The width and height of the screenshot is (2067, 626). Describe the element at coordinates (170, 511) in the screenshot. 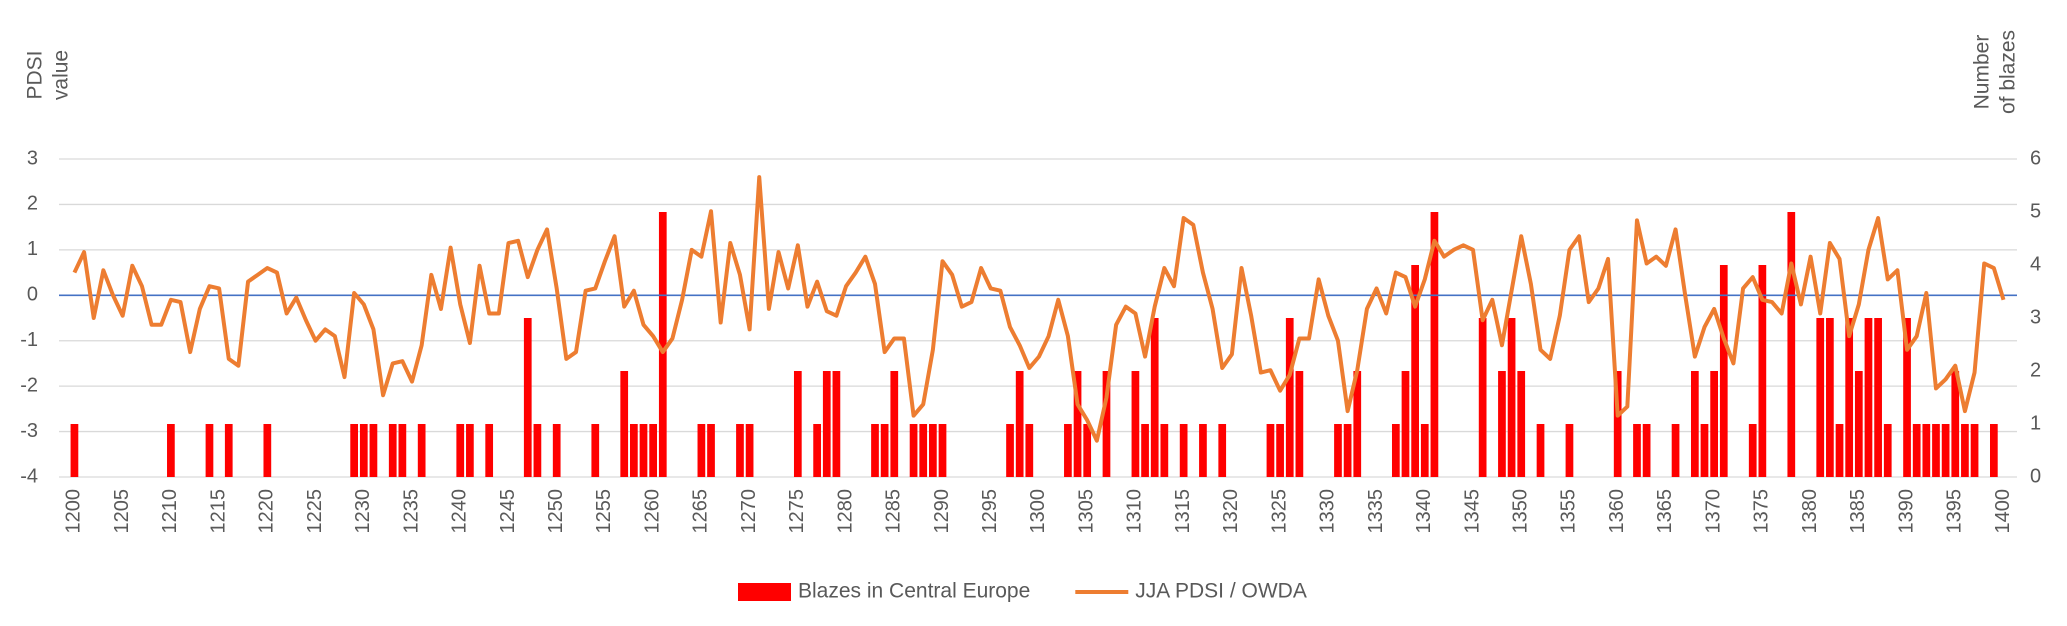

I see `x-tick-label: 1210` at that location.